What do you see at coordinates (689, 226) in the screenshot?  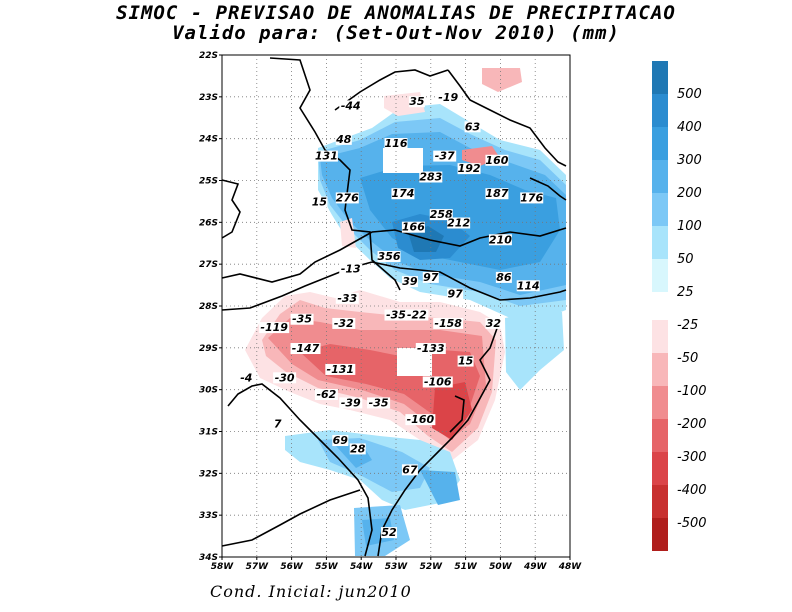 I see `colorbar-label-positive: 100` at bounding box center [689, 226].